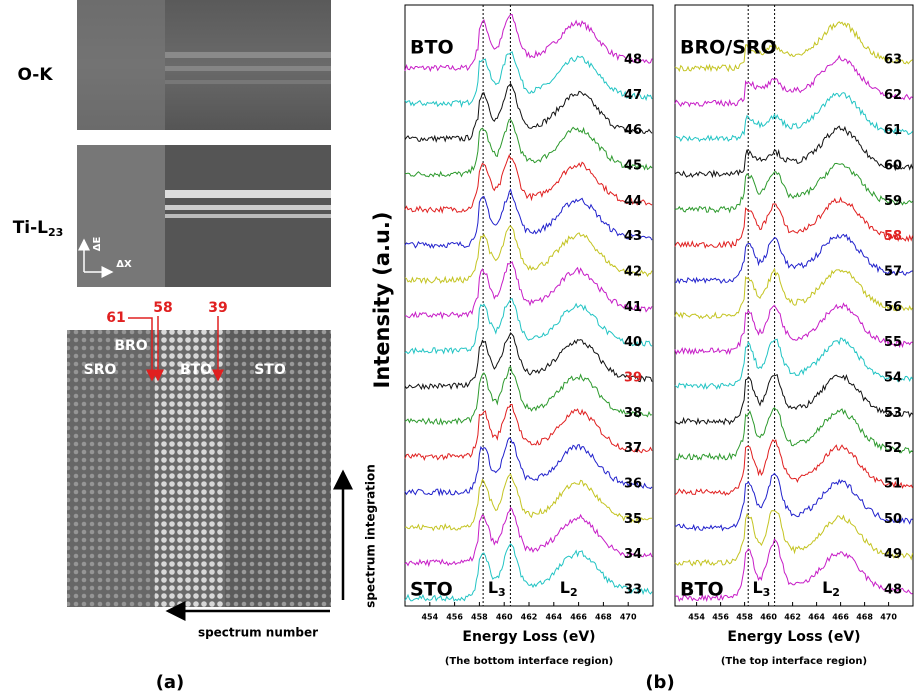 The height and width of the screenshot is (697, 915). I want to click on spectrum-label: 42, so click(633, 272).